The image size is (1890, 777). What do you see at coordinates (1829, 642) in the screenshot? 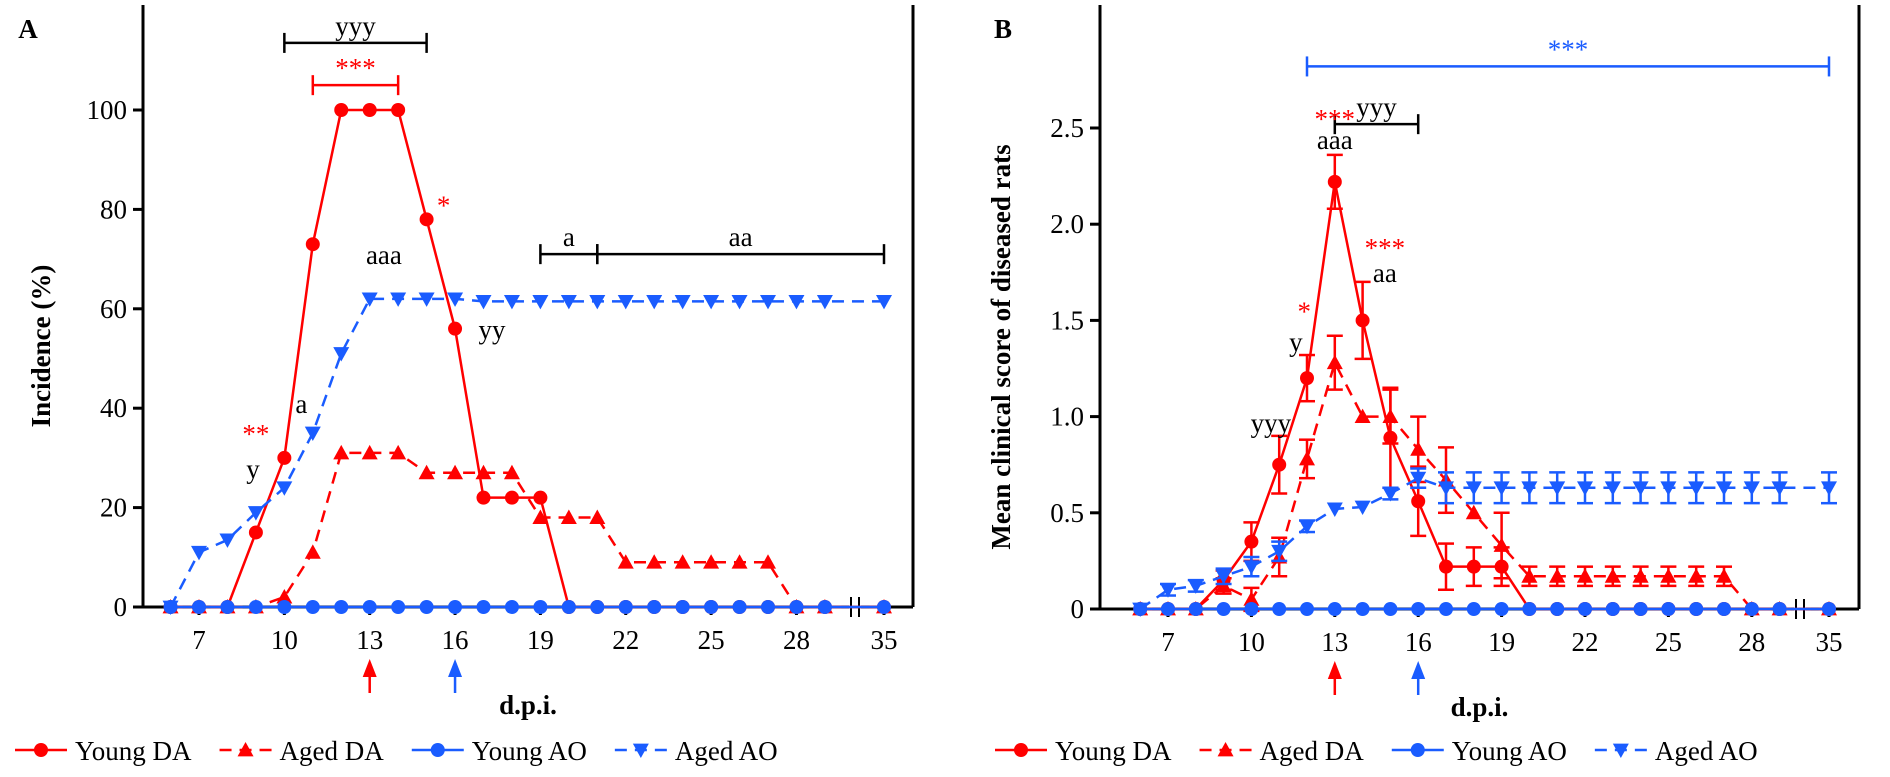
I see `x-tick-label: 35` at bounding box center [1829, 642].